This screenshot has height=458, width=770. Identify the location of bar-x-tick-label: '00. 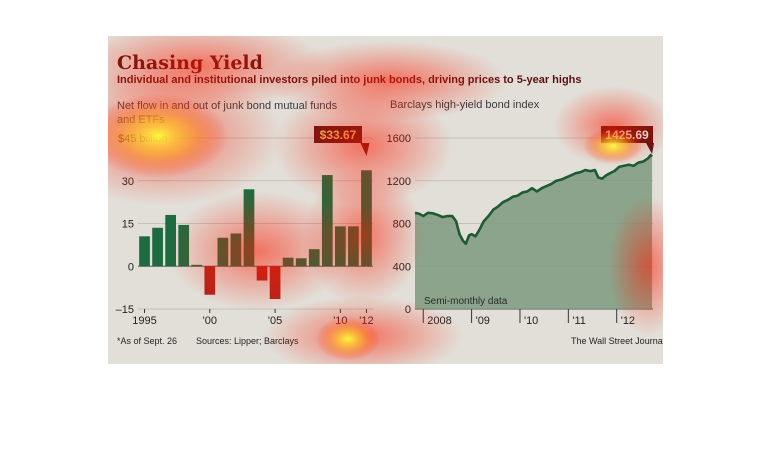
(210, 321).